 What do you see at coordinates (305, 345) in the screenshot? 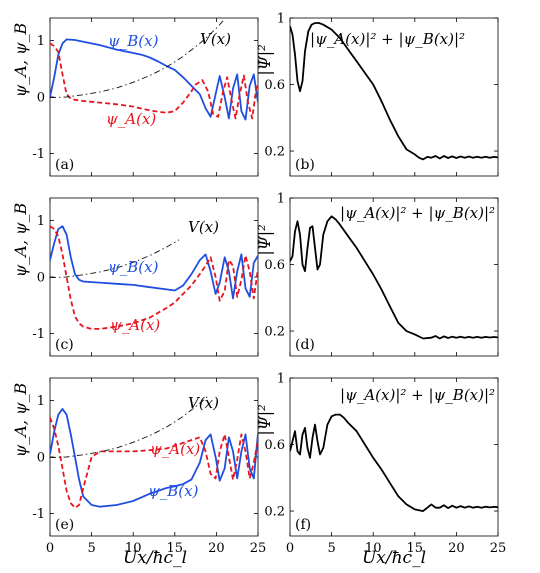
I see `panel-label: (d)` at bounding box center [305, 345].